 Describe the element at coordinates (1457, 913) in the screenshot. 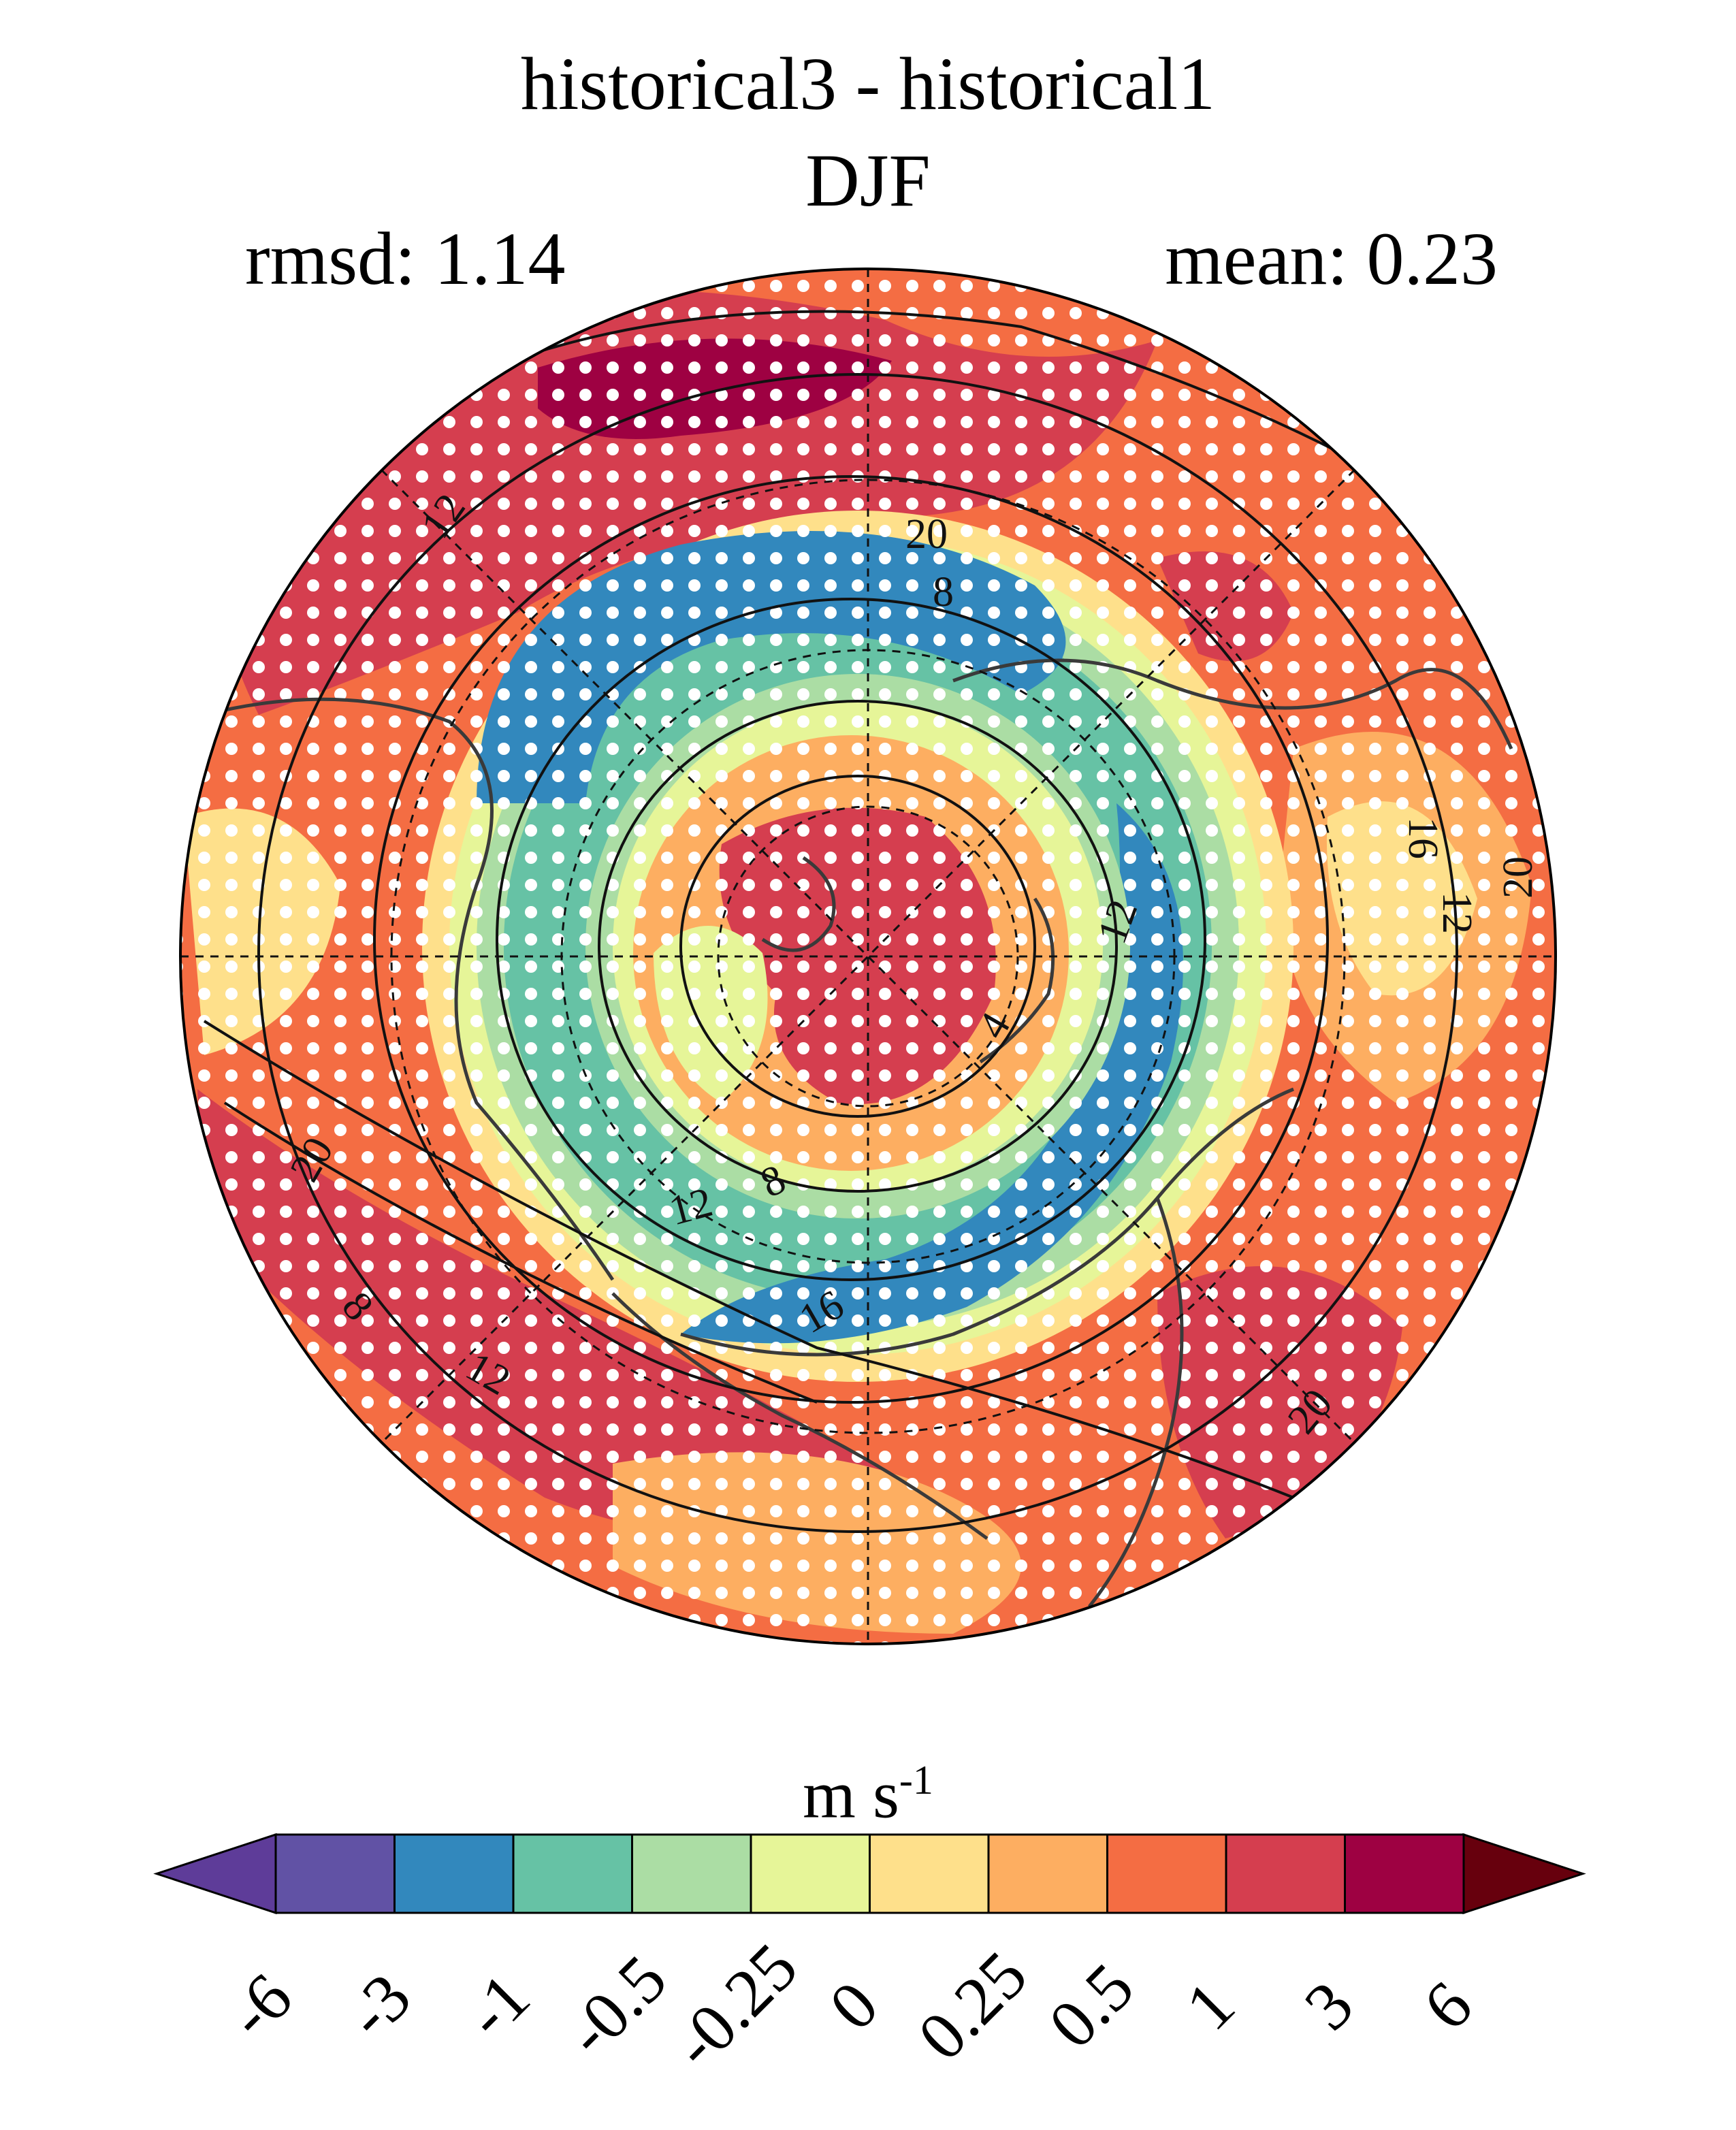

I see `contour-label: 12` at that location.